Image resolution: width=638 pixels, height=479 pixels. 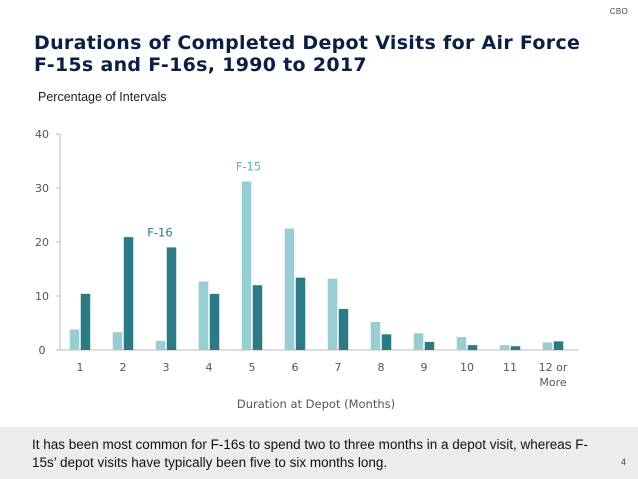 What do you see at coordinates (618, 11) in the screenshot?
I see `cbo-logo: CBO` at bounding box center [618, 11].